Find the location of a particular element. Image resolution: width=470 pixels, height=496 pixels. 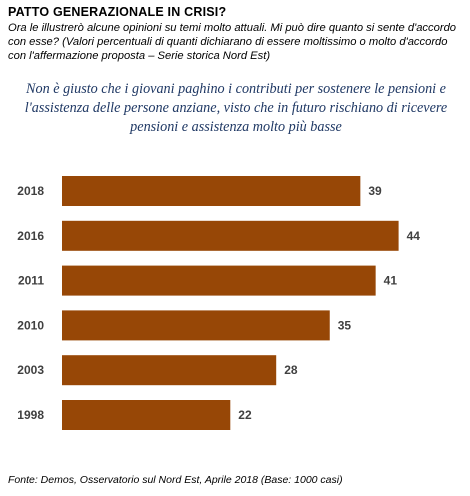

category-label-2016: 2016 is located at coordinates (30, 236).